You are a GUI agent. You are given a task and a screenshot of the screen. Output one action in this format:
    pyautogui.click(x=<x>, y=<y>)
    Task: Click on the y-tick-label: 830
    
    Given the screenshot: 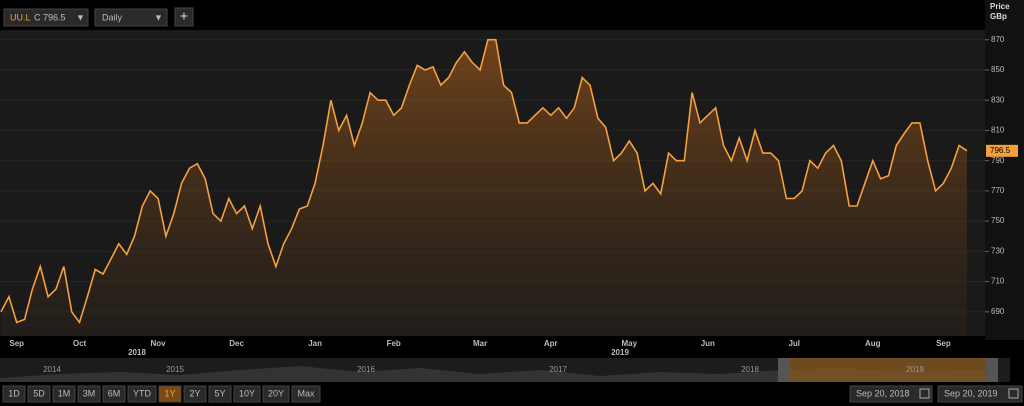 What is the action you would take?
    pyautogui.click(x=998, y=99)
    